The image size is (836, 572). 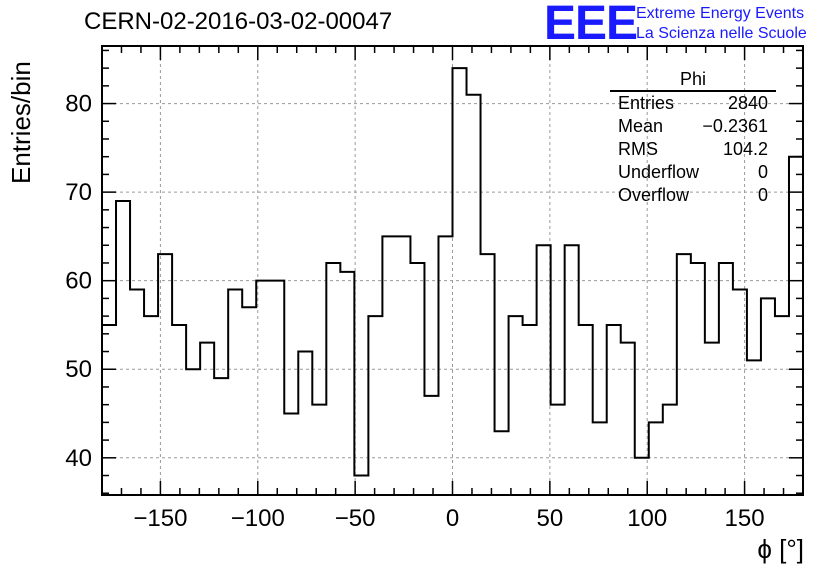 What do you see at coordinates (238, 21) in the screenshot?
I see `page-title: CERN-02-2016-03-02-00047` at bounding box center [238, 21].